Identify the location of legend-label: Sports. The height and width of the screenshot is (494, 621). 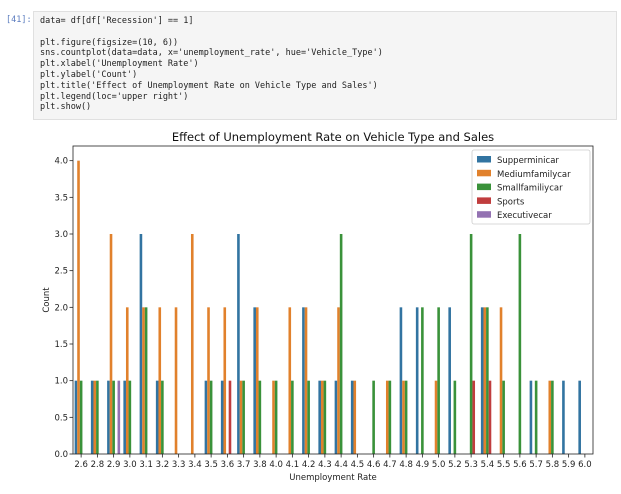
(511, 202).